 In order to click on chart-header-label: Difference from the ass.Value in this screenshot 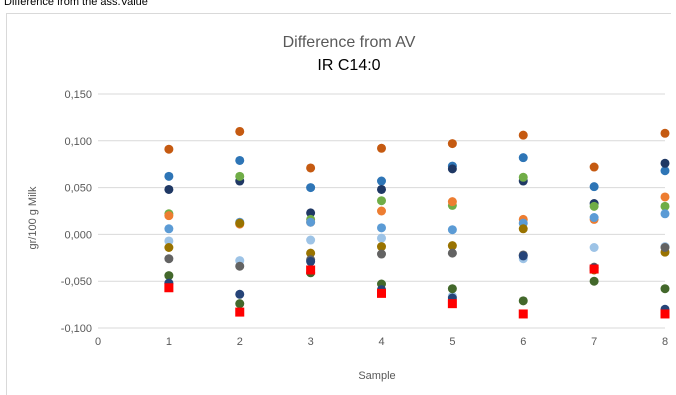, I will do `click(76, 4)`.